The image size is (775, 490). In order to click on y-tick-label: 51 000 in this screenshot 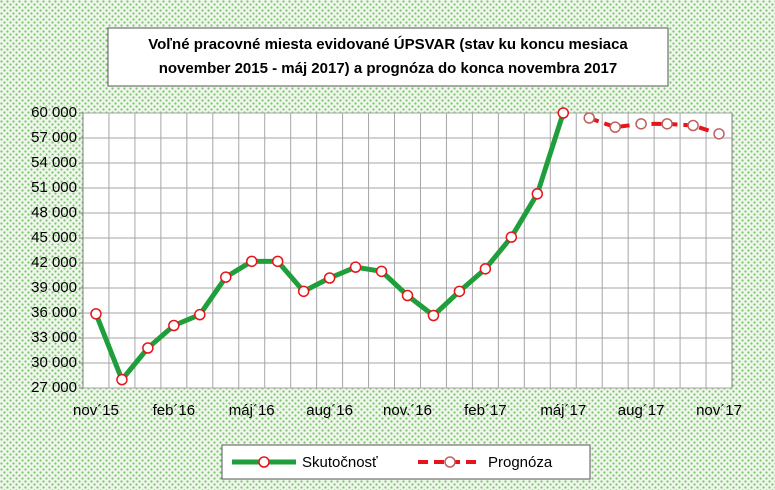, I will do `click(54, 187)`.